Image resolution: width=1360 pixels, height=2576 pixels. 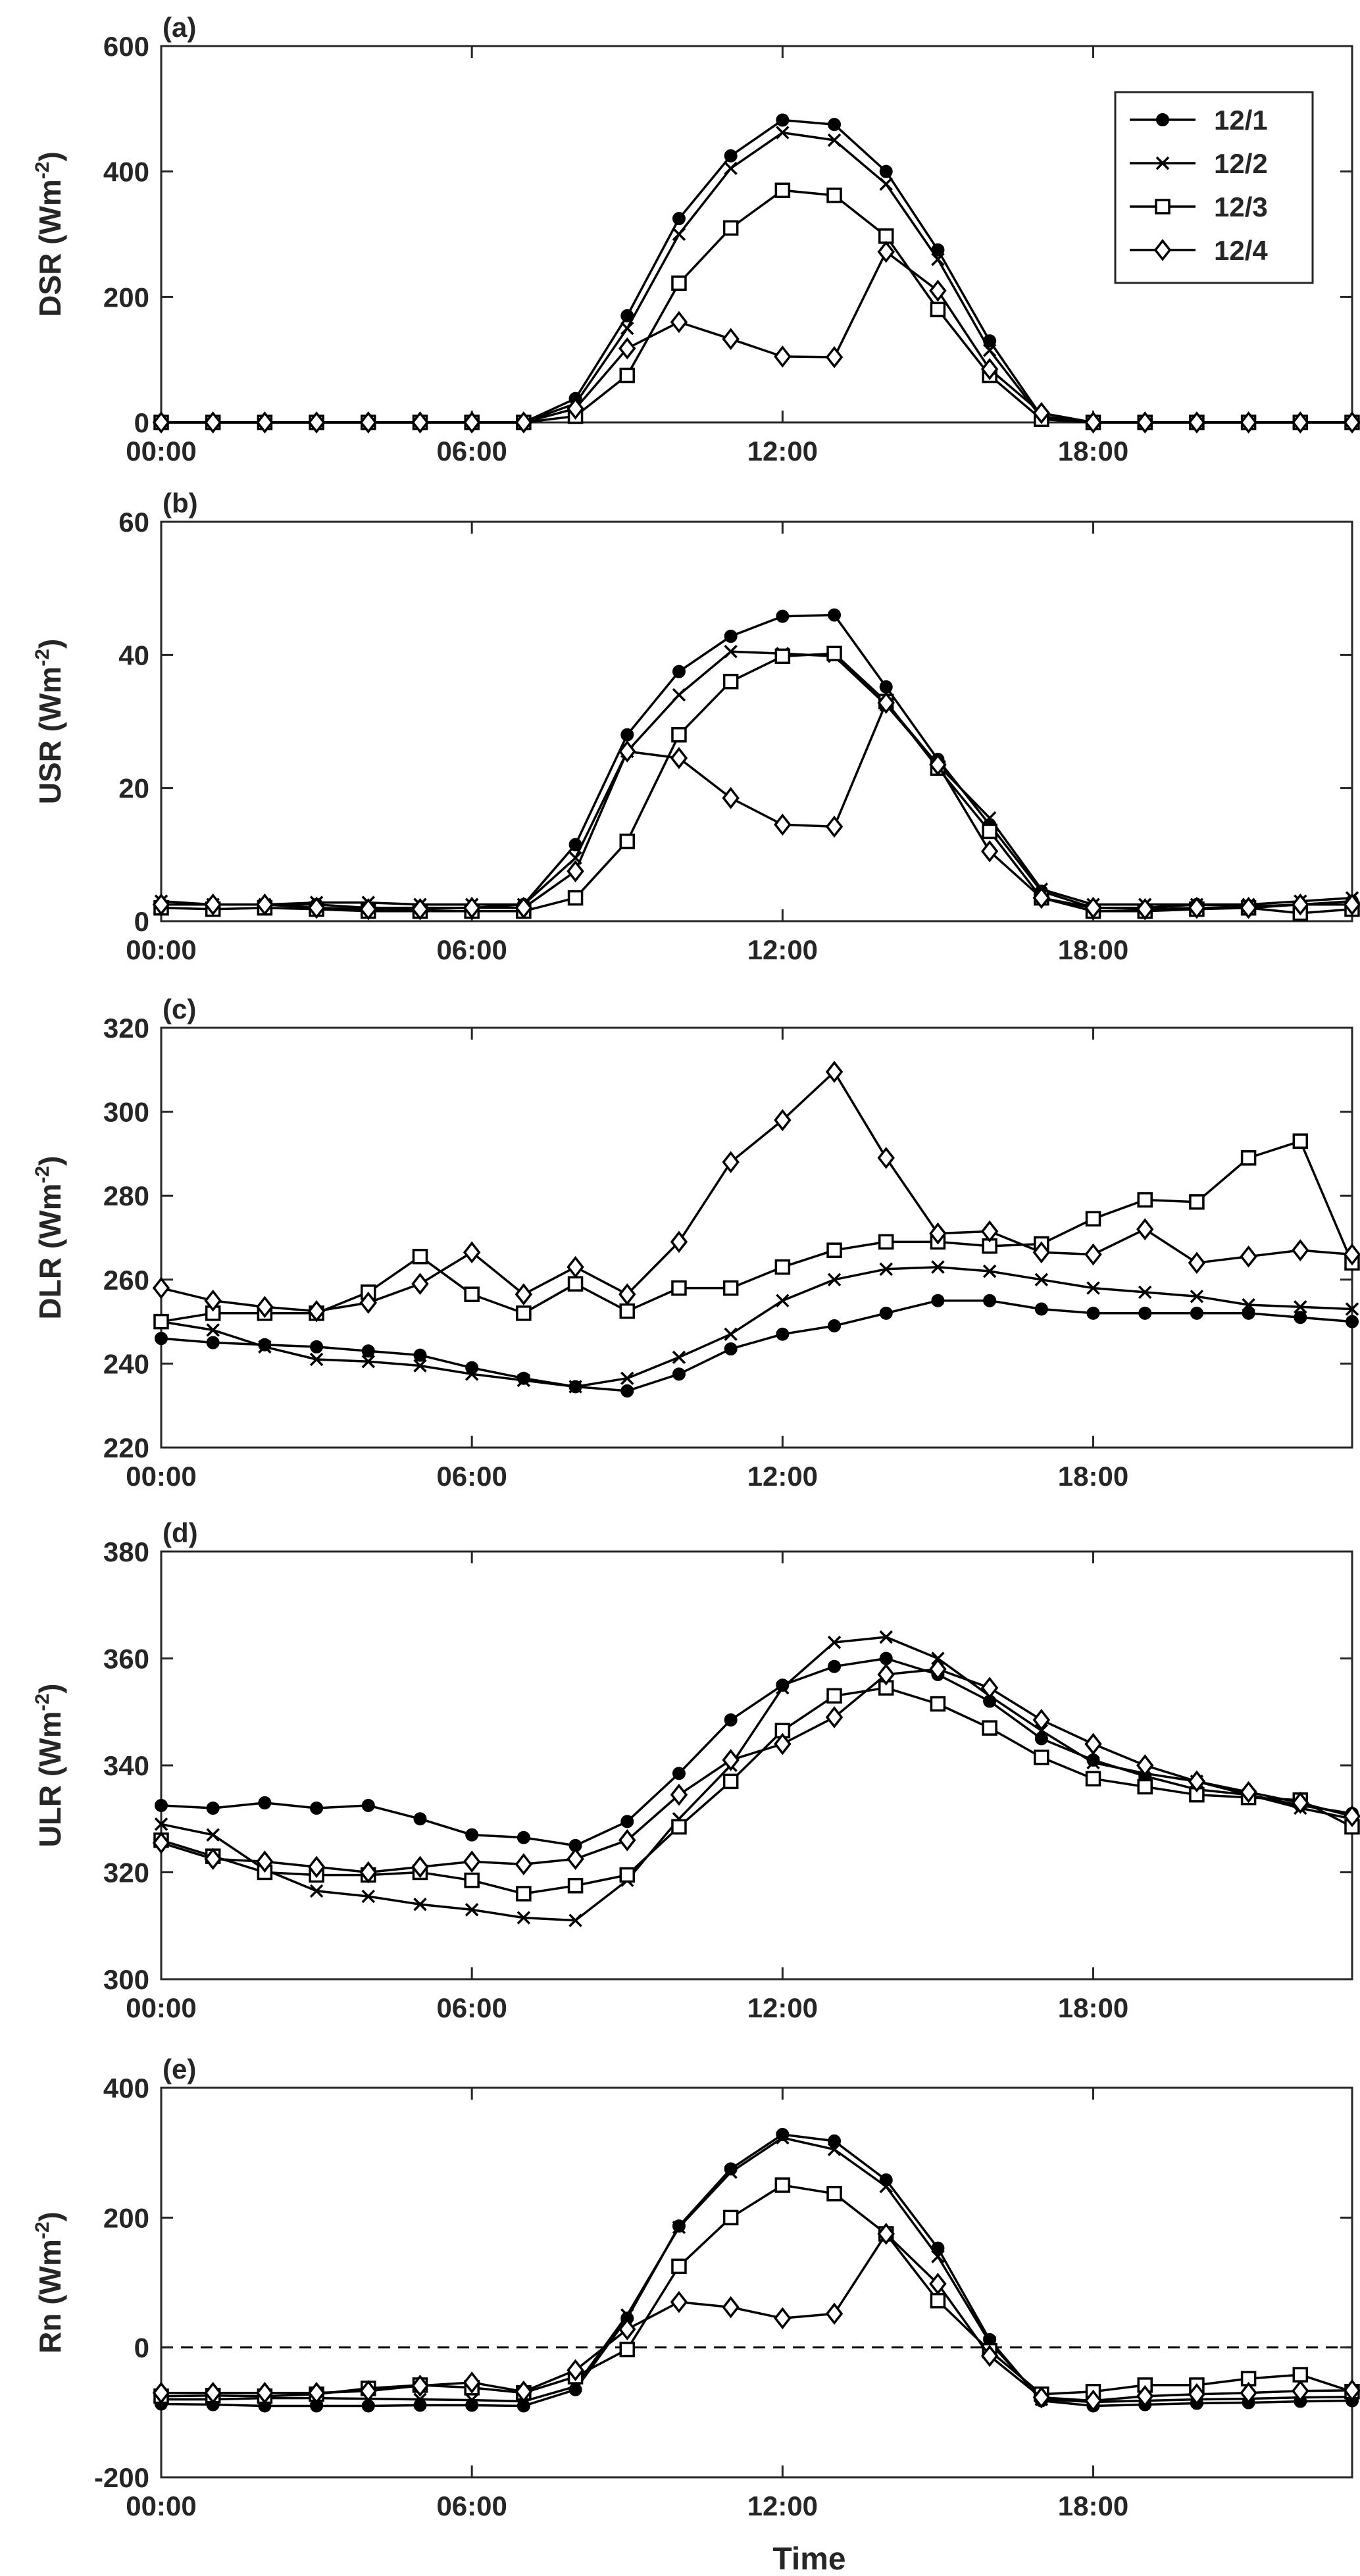 What do you see at coordinates (1199, 206) in the screenshot?
I see `legend-entry: 12/3` at bounding box center [1199, 206].